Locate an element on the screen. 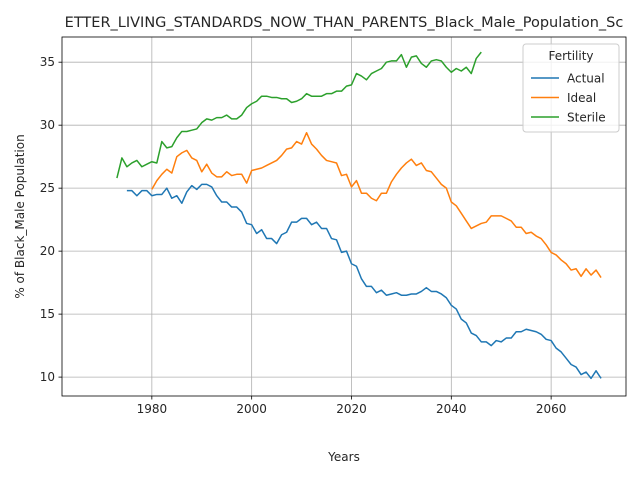  x-axis-label: Years is located at coordinates (343, 457).